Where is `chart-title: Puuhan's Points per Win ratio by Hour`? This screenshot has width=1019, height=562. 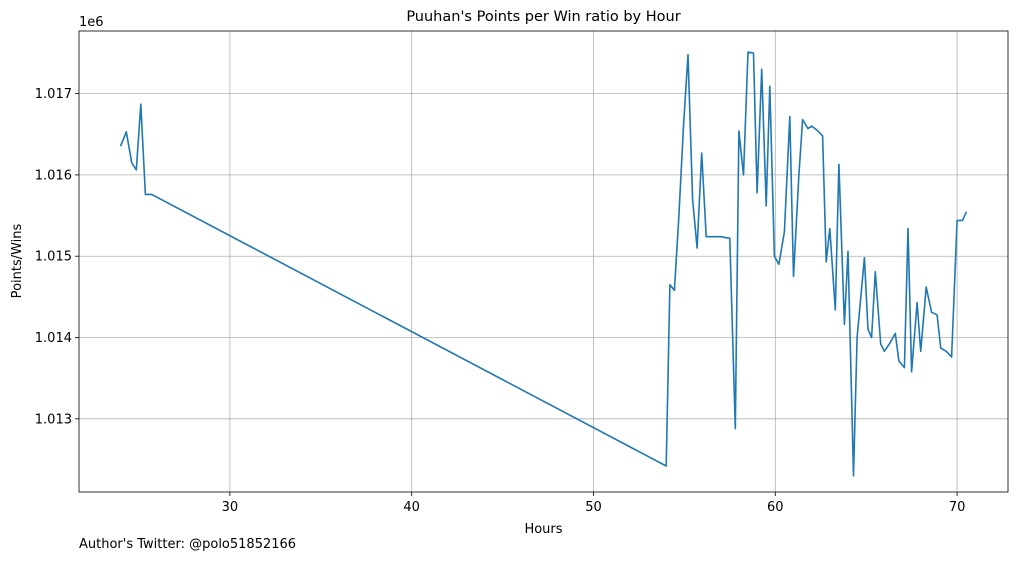
chart-title: Puuhan's Points per Win ratio by Hour is located at coordinates (543, 17).